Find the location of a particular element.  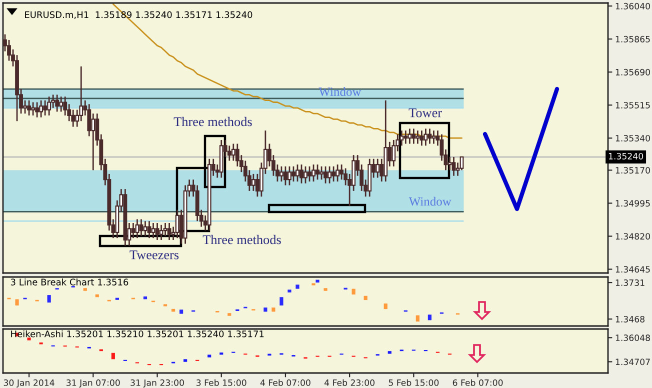

x-tick-label: 4 Feb 07:00 is located at coordinates (285, 382).